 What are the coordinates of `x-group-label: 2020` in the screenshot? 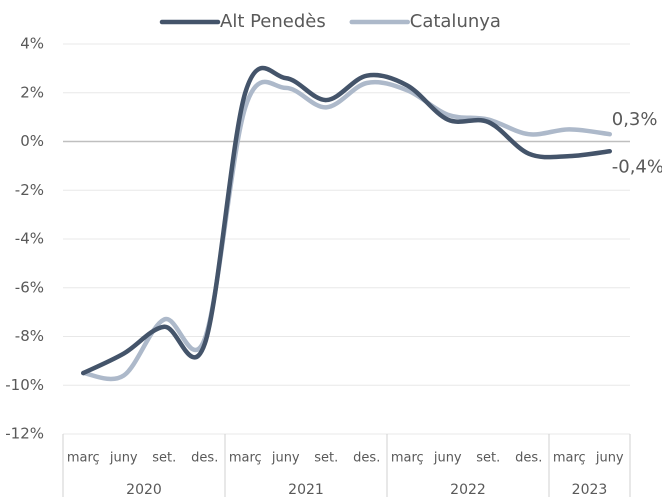 It's located at (144, 489).